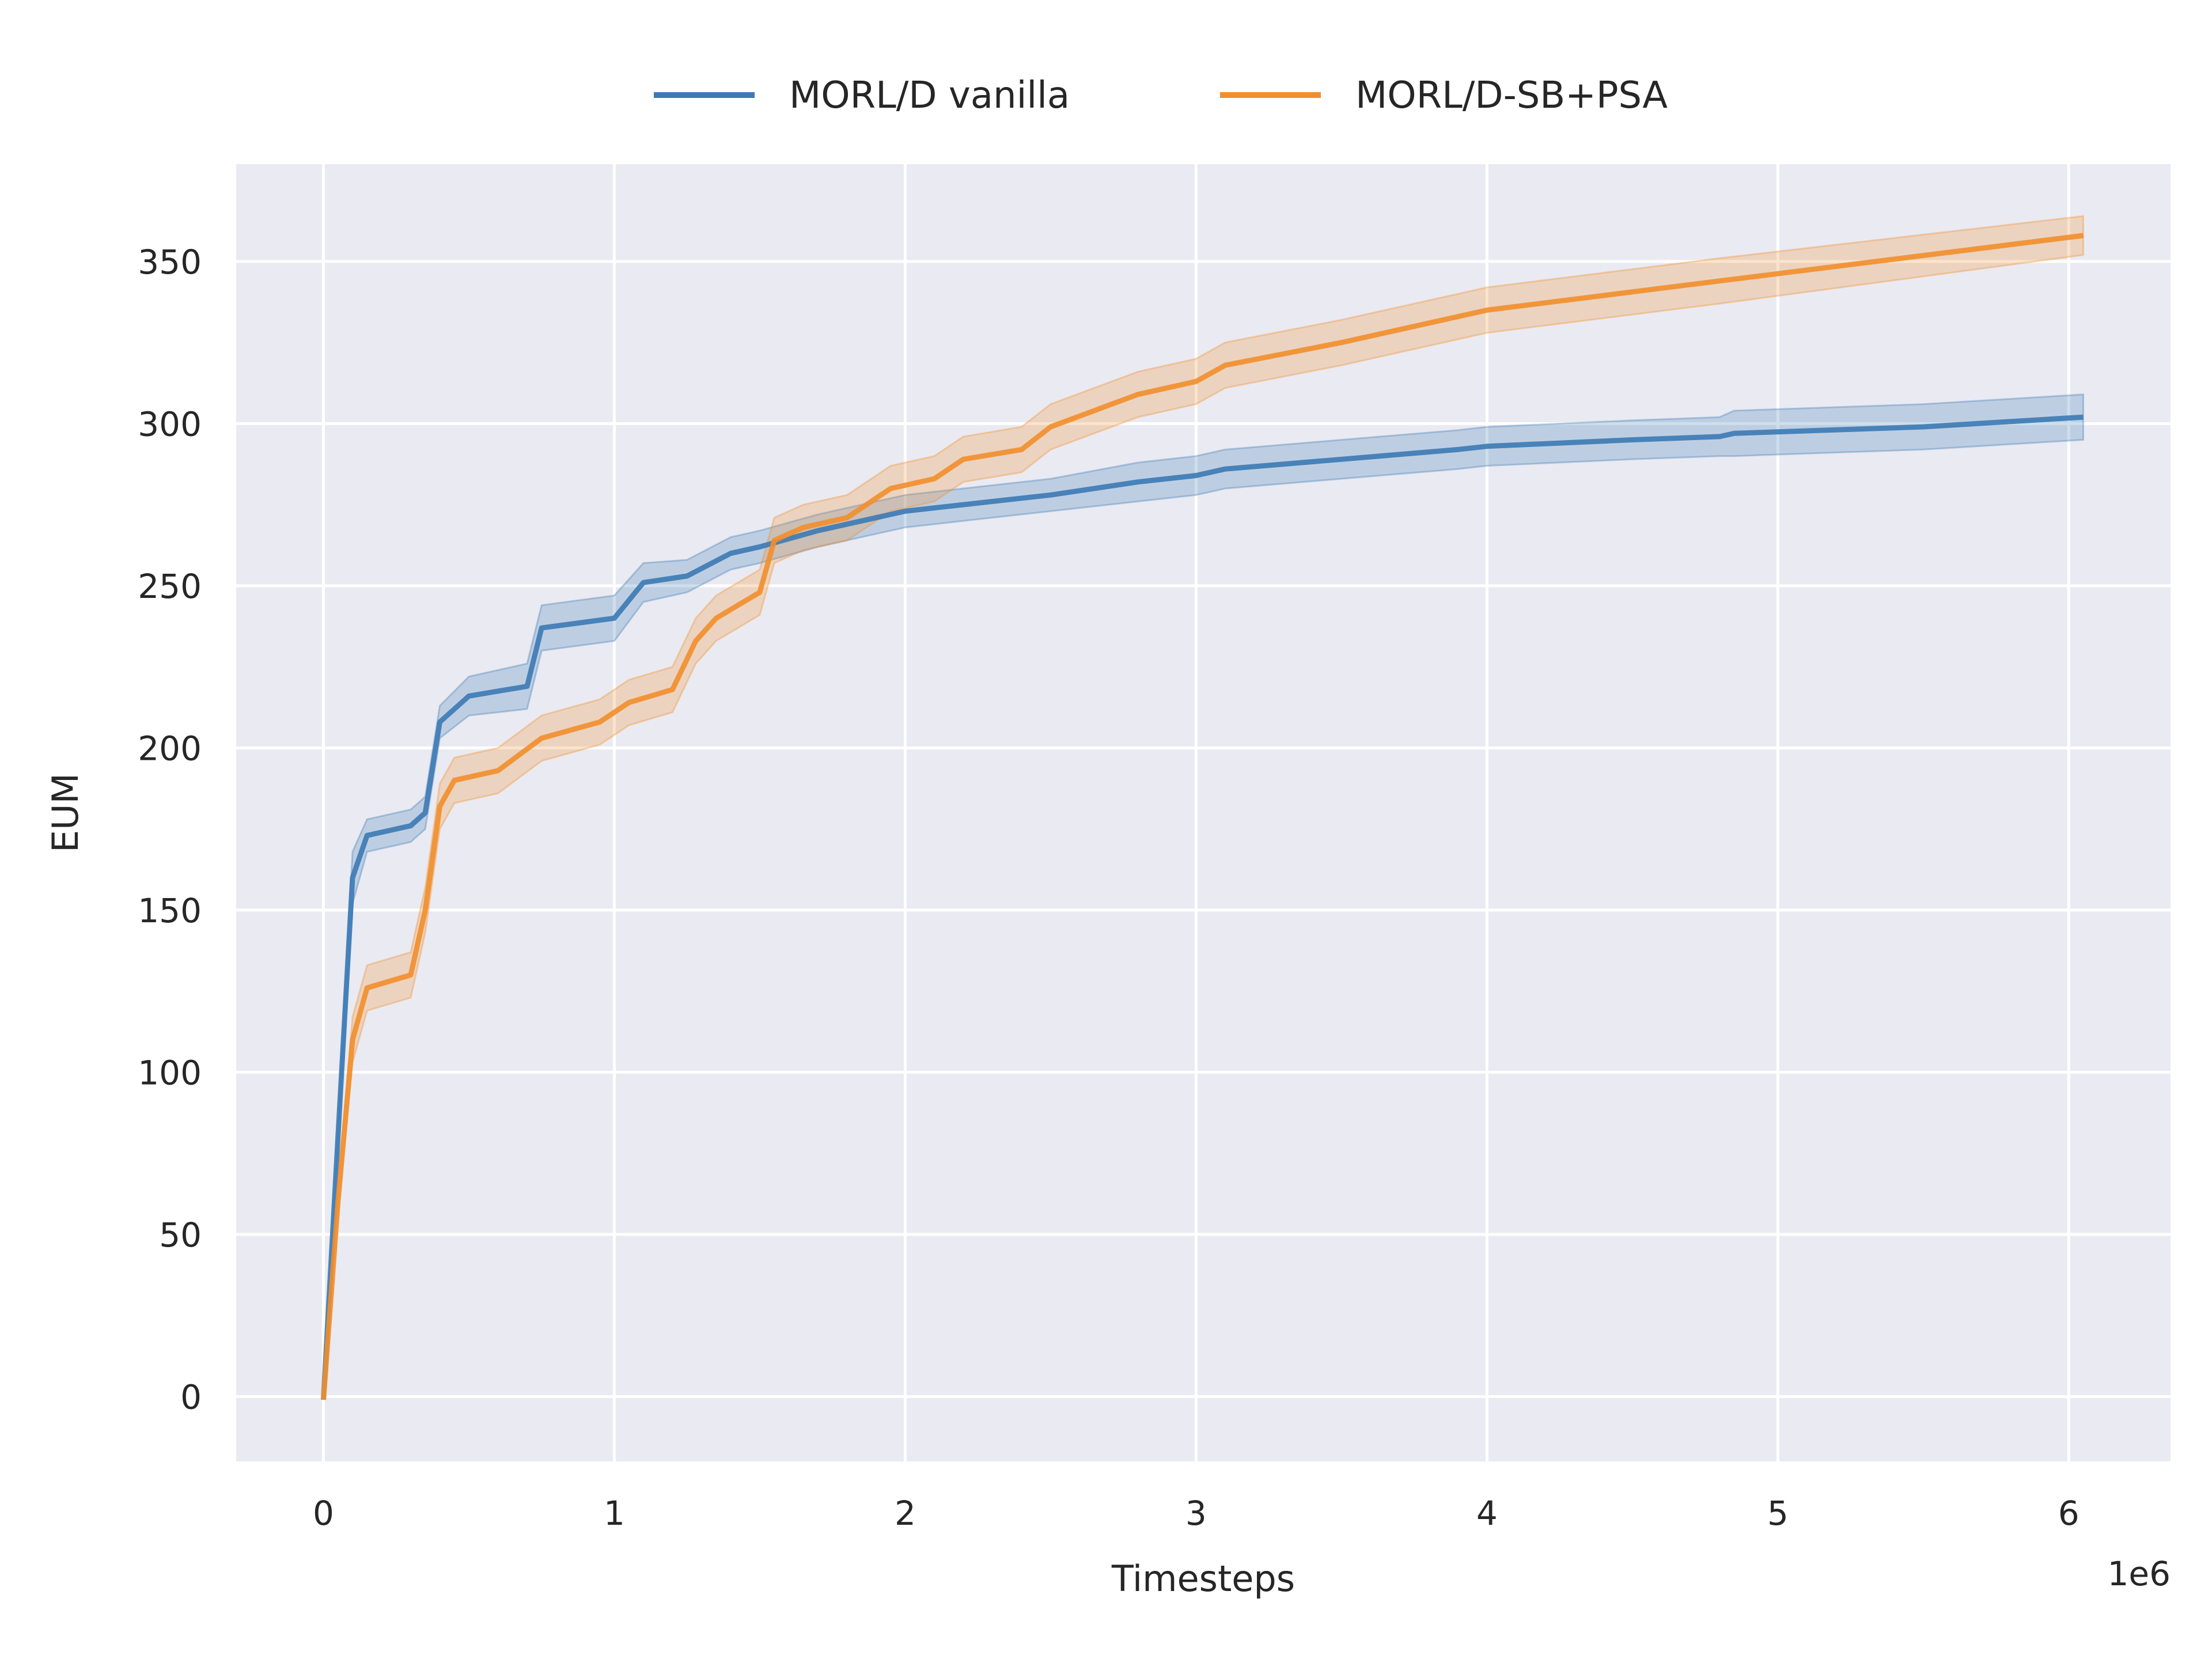 This screenshot has height=1659, width=2212. I want to click on x-tick-label: 6, so click(2069, 1513).